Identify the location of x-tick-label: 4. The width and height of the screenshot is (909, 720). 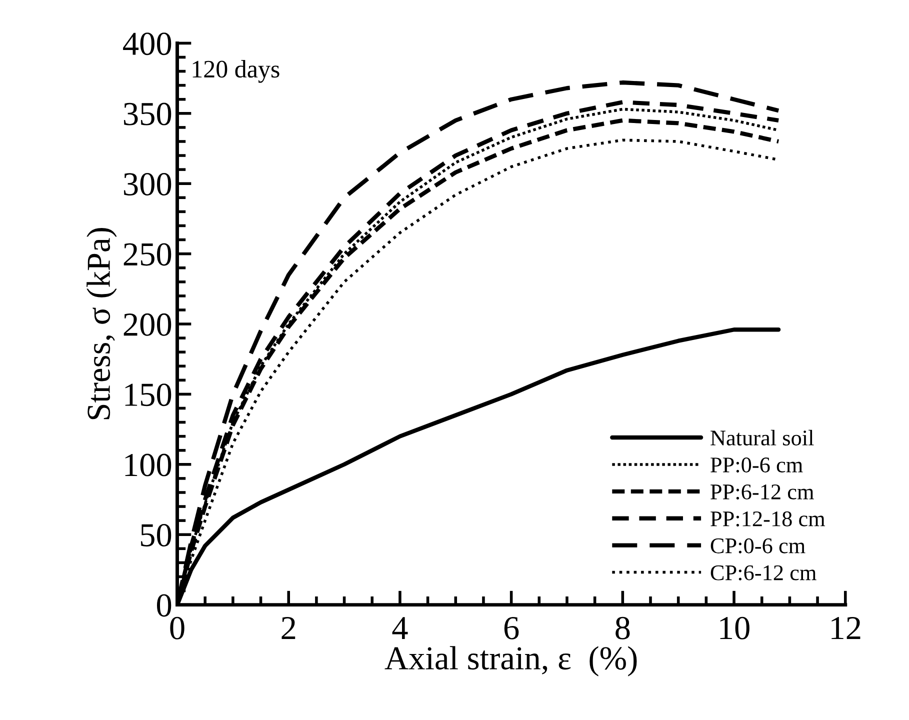
(400, 628).